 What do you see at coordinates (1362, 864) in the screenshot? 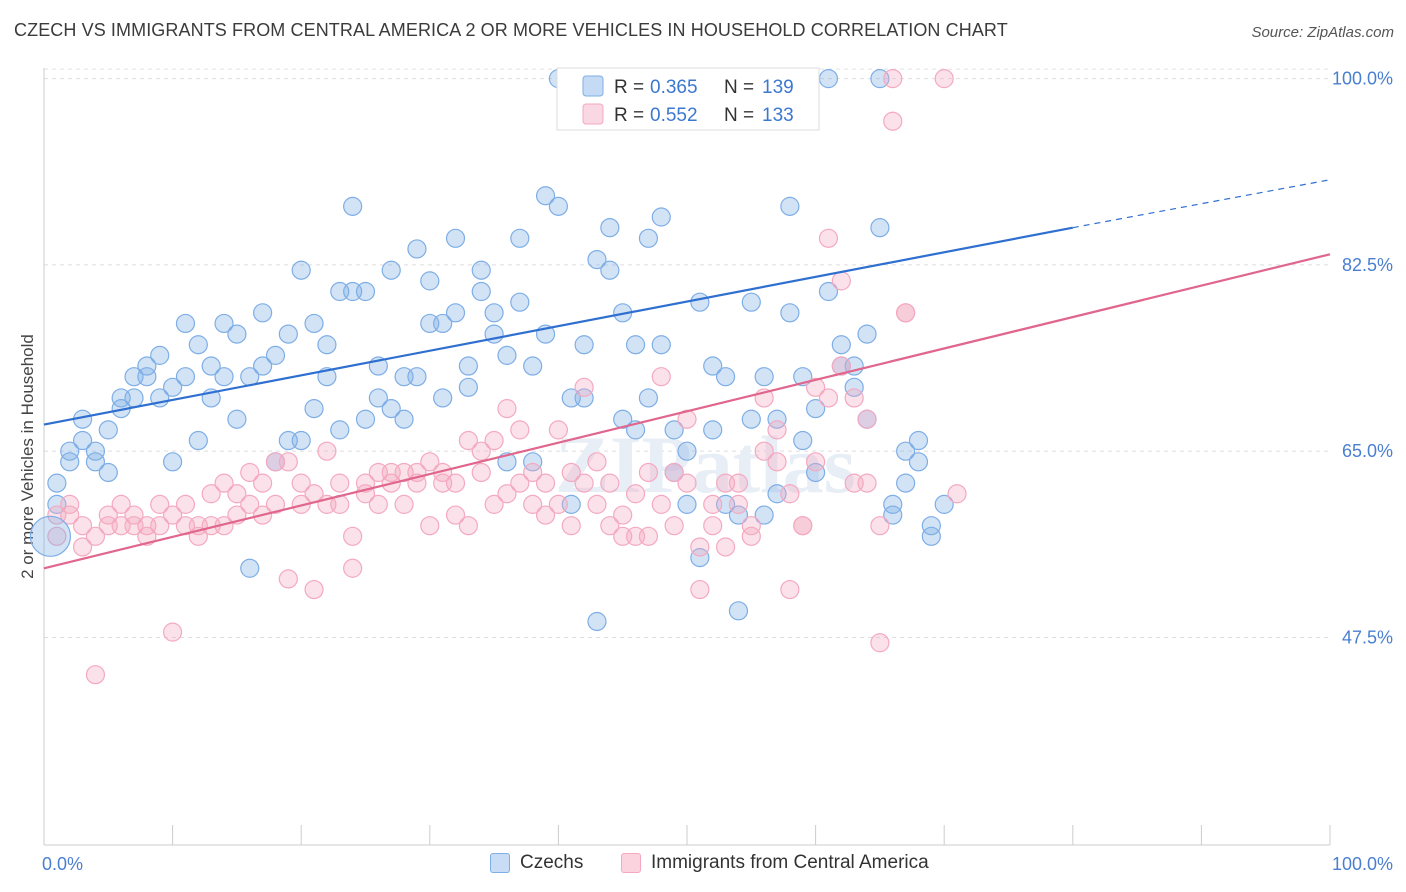
I see `x-tick-label: 100.0%` at bounding box center [1362, 864].